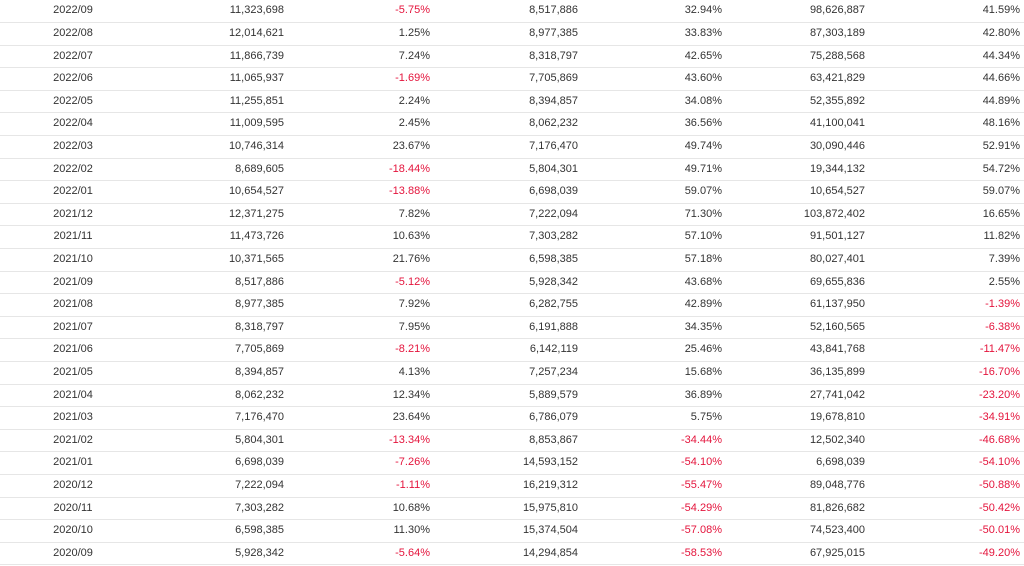  What do you see at coordinates (363, 509) in the screenshot?
I see `mom-change-cell: 10.68%` at bounding box center [363, 509].